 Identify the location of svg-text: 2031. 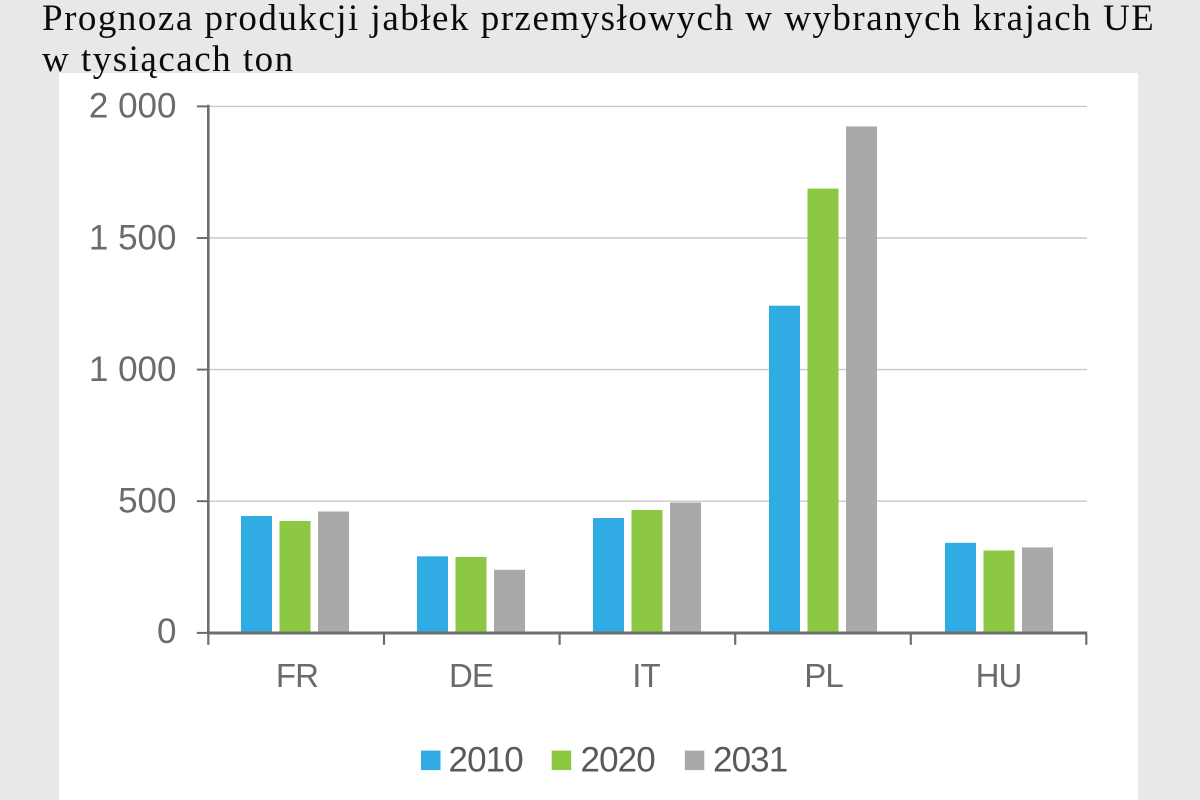
(750, 759).